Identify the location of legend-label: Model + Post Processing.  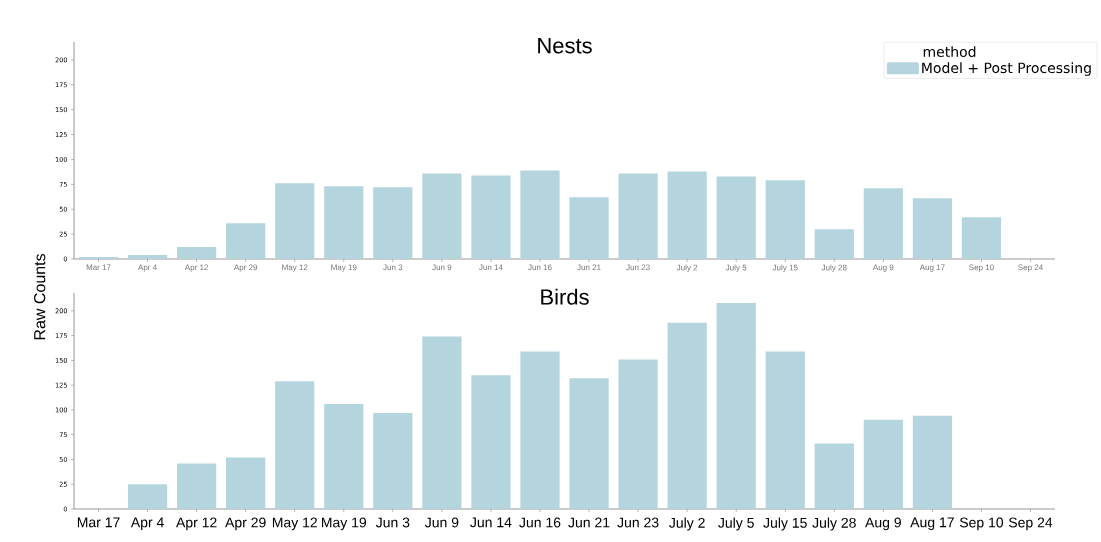
(1006, 69).